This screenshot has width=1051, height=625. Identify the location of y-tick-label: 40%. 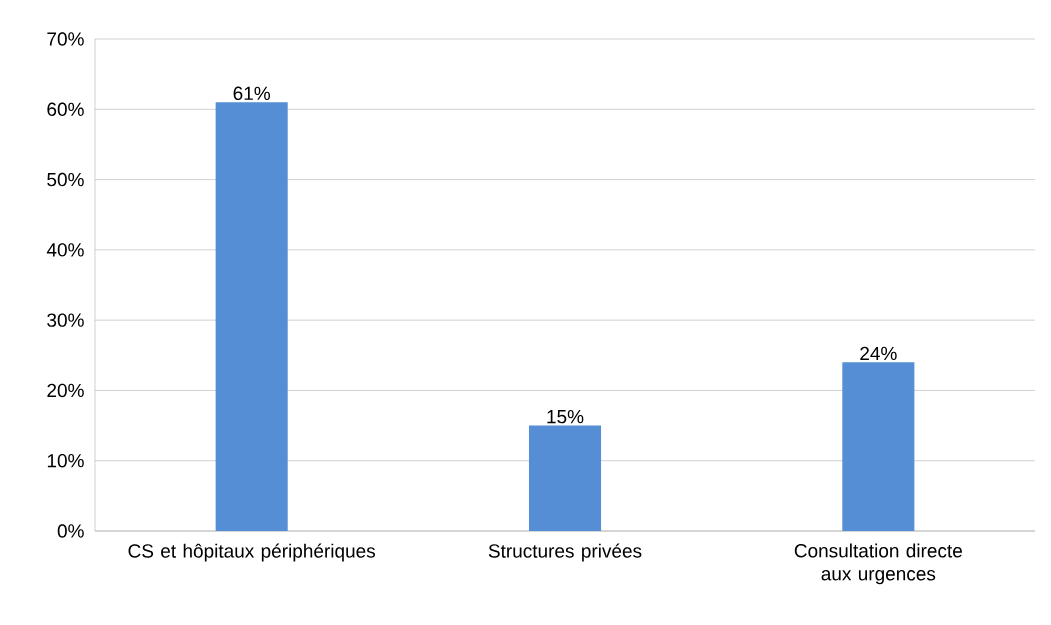
(65, 250).